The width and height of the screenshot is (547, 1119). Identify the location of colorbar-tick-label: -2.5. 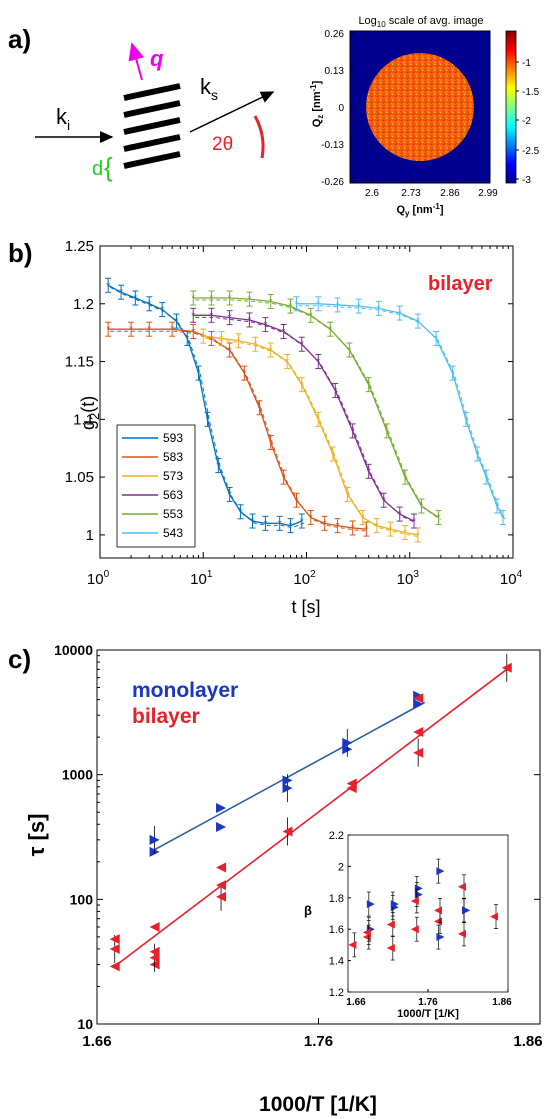
(531, 151).